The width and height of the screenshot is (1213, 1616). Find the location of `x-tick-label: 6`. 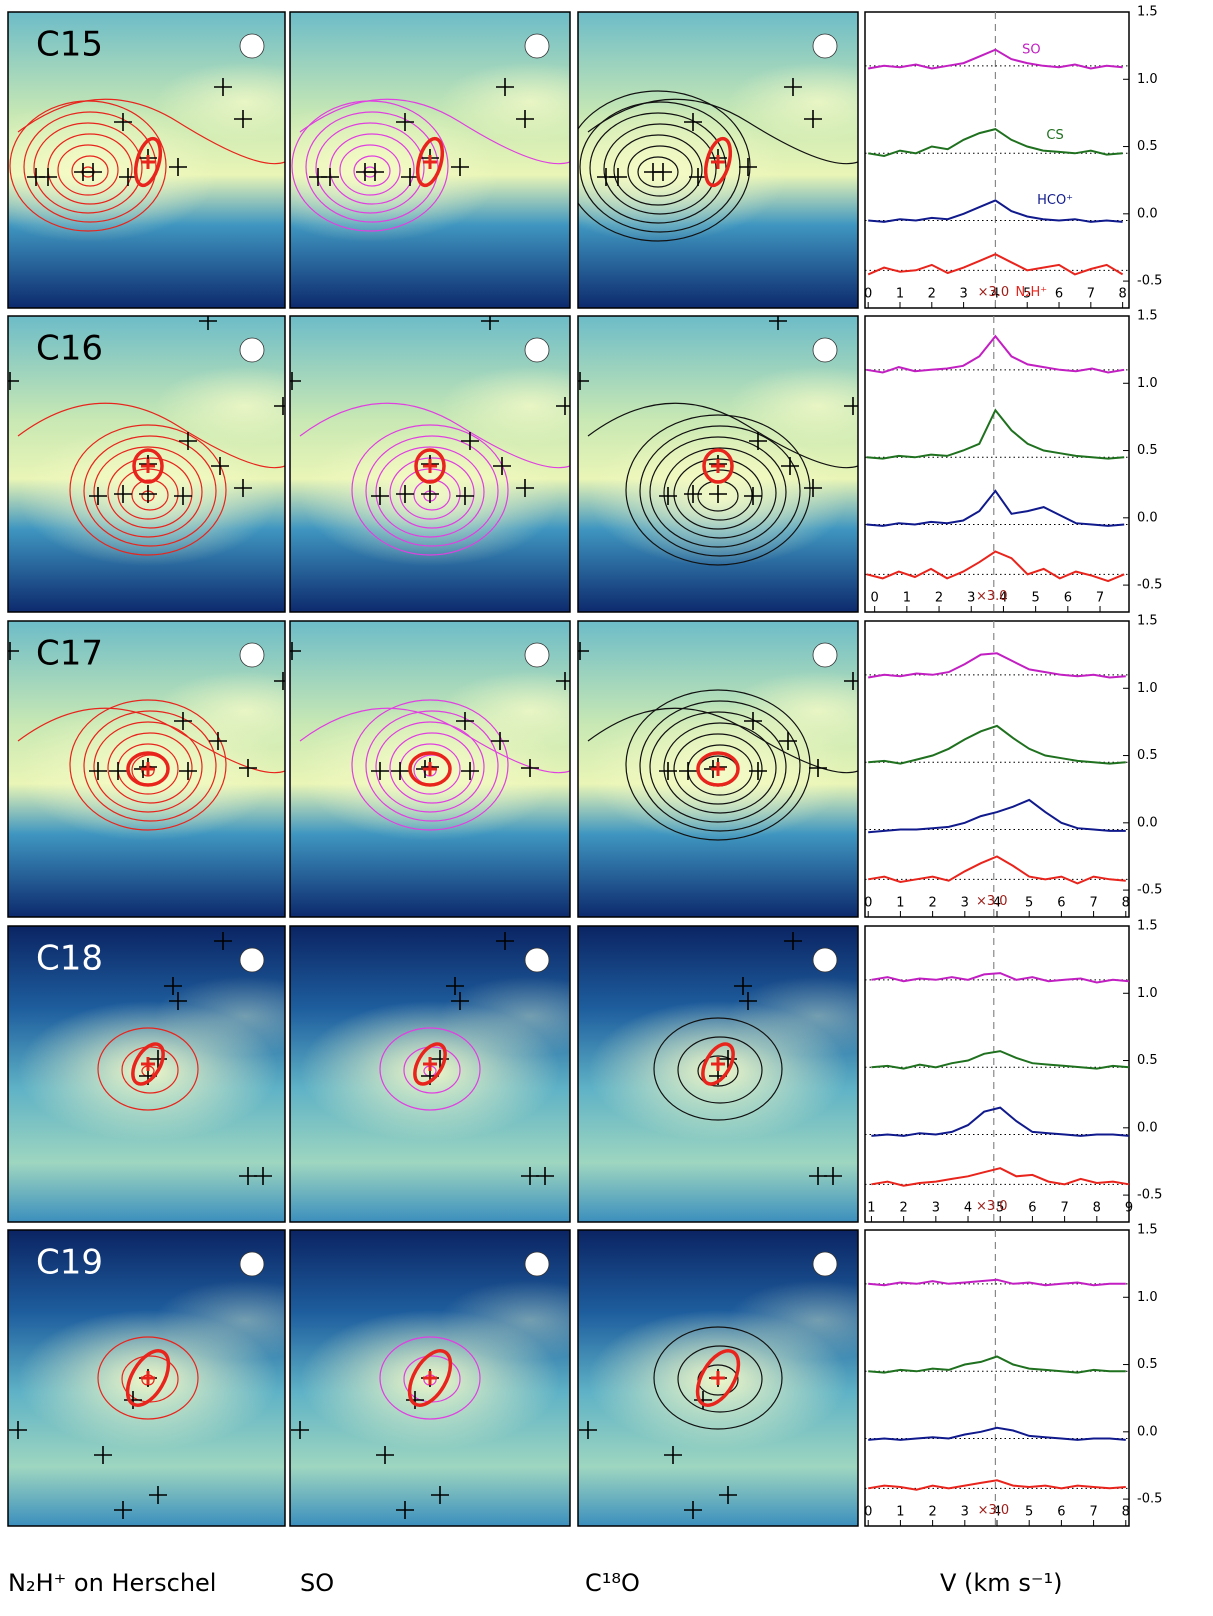

x-tick-label: 6 is located at coordinates (1061, 903).